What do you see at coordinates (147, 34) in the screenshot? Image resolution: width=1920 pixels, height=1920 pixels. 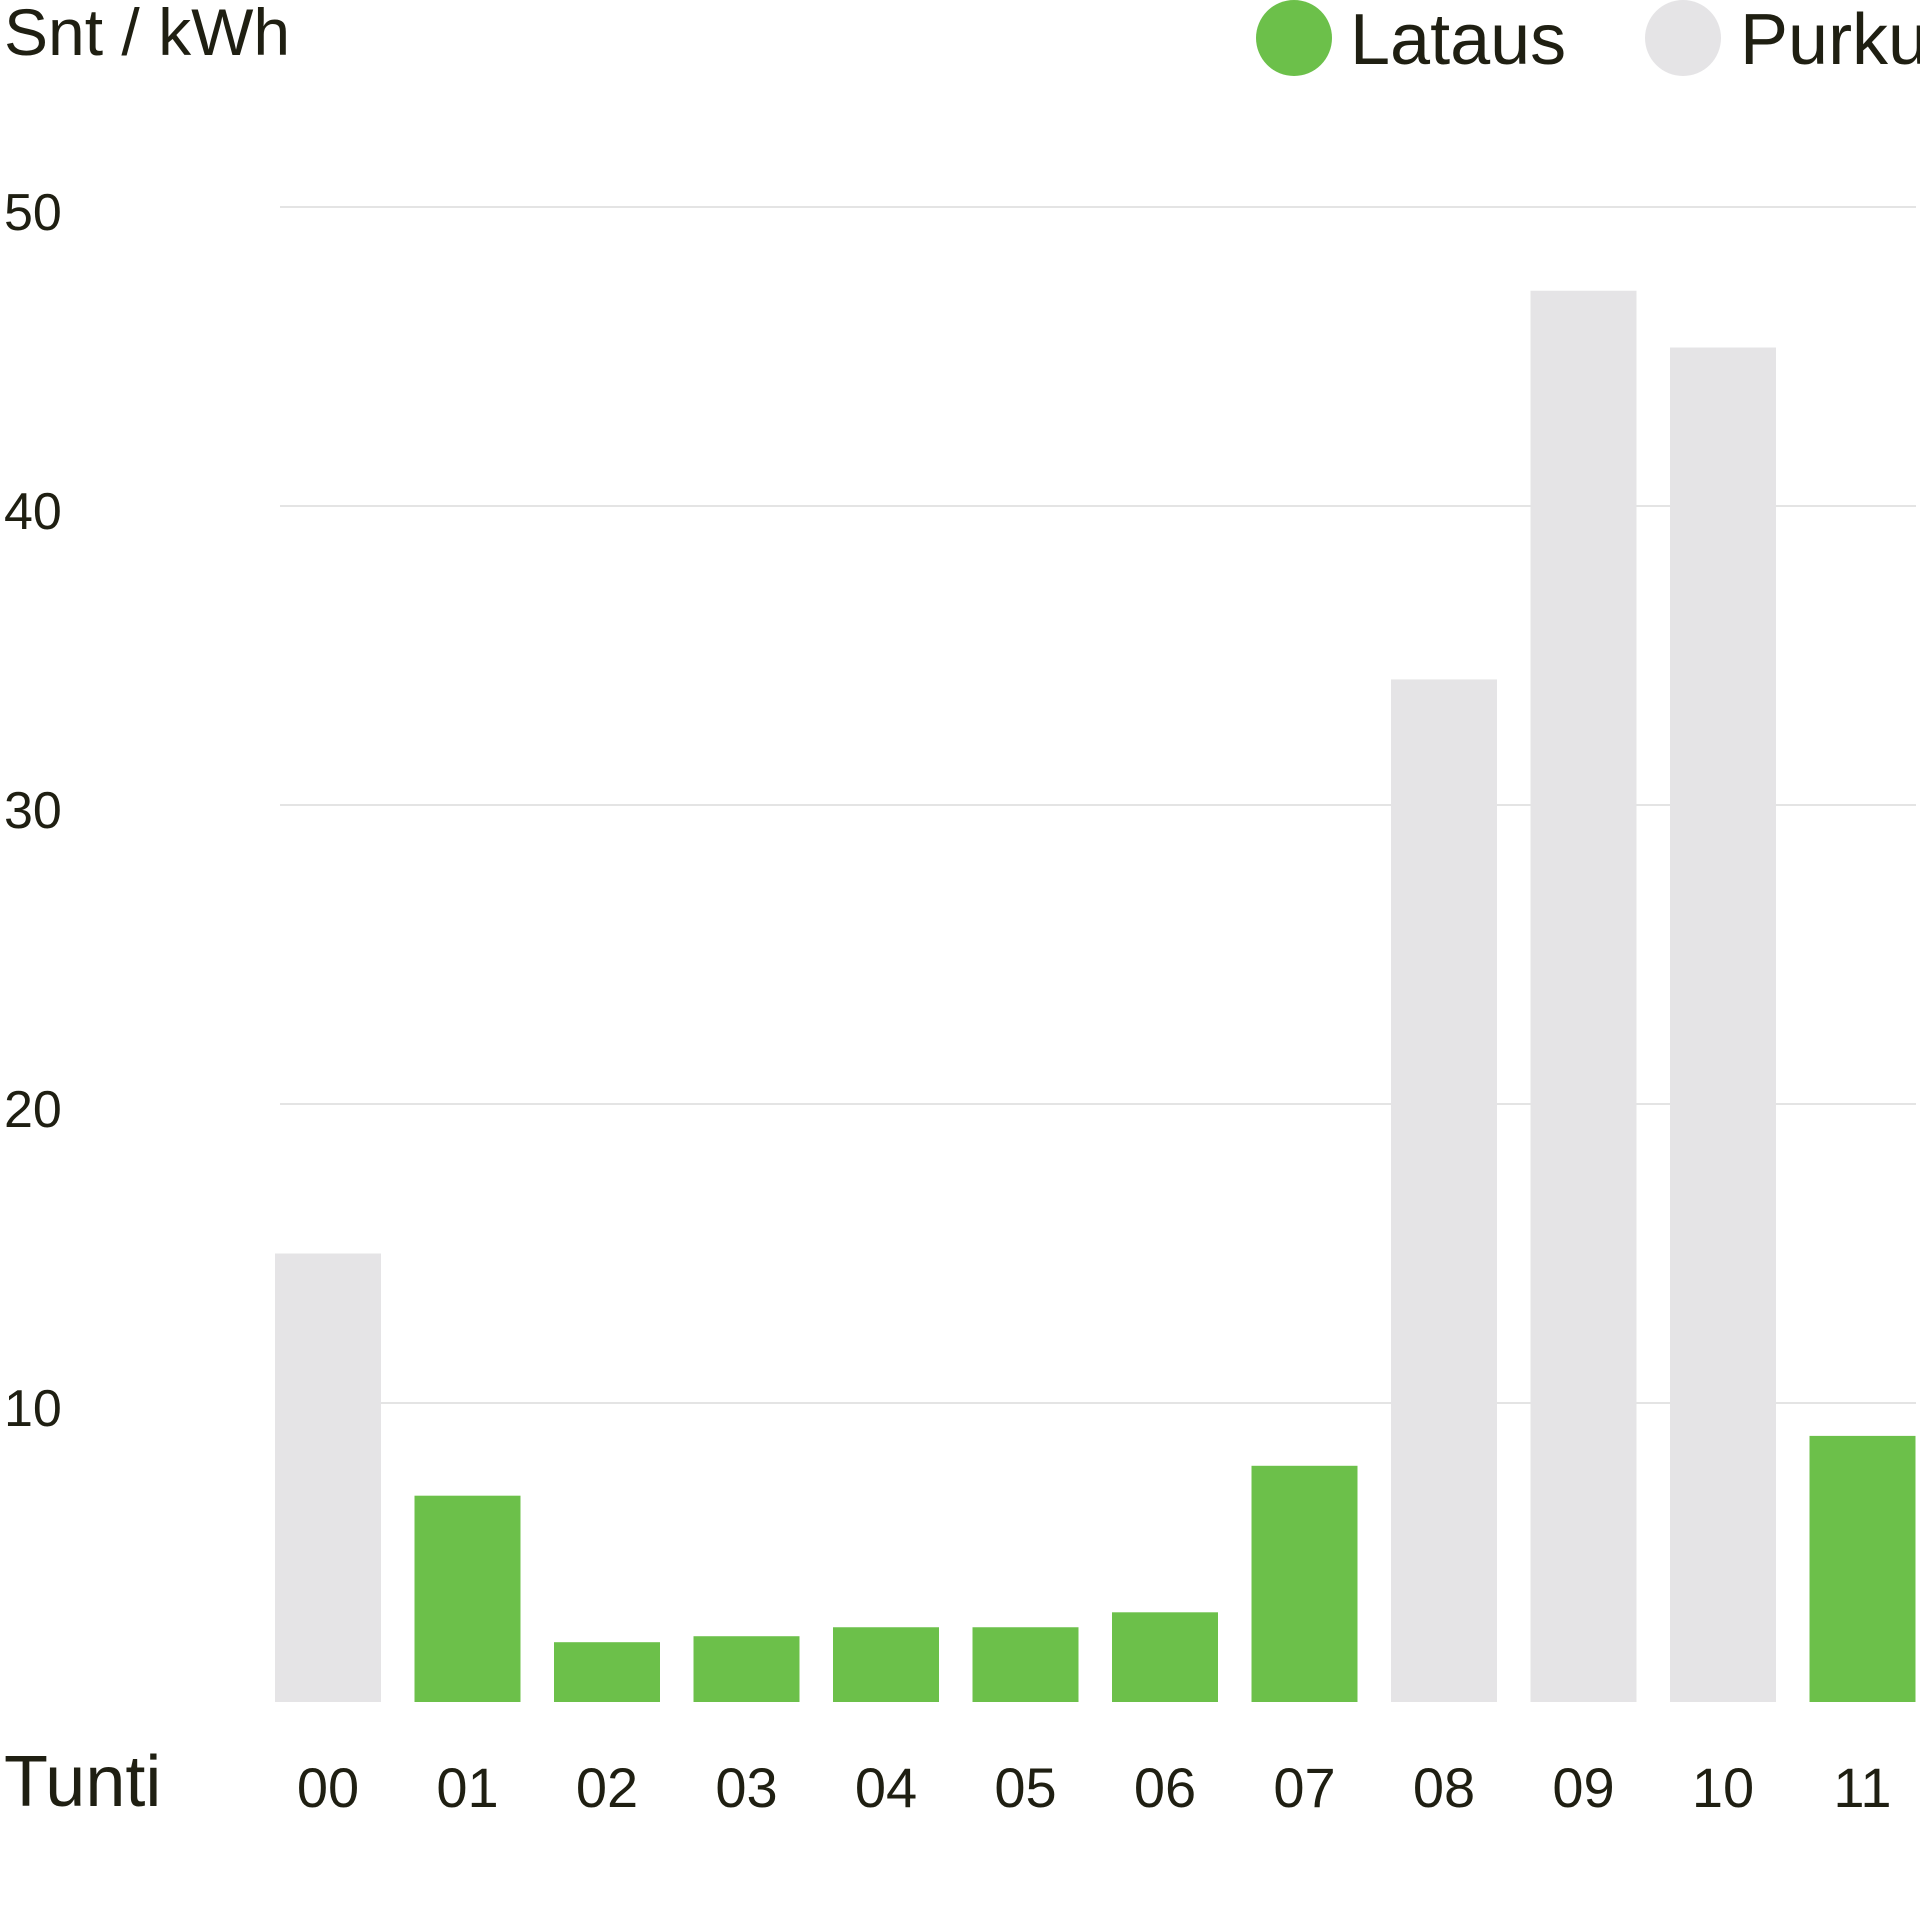 I see `y-unit-label: Snt / kWh` at bounding box center [147, 34].